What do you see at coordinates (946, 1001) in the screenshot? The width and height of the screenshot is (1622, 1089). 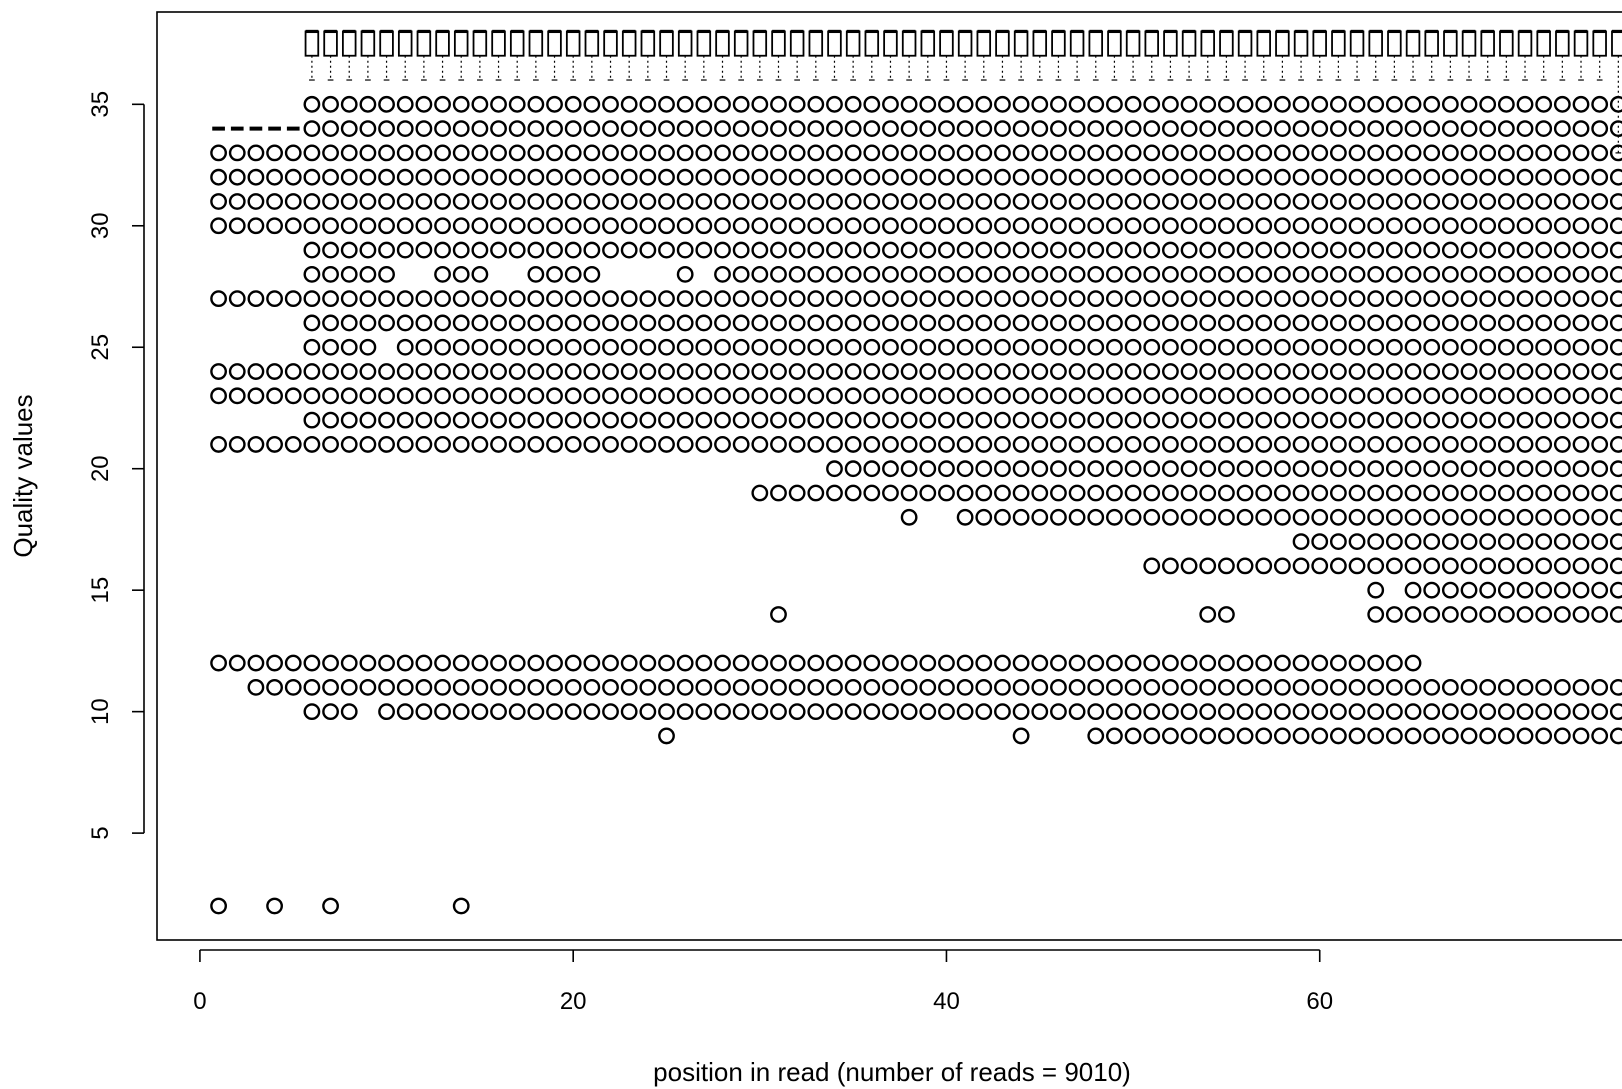 I see `x-tick-label: 40` at bounding box center [946, 1001].